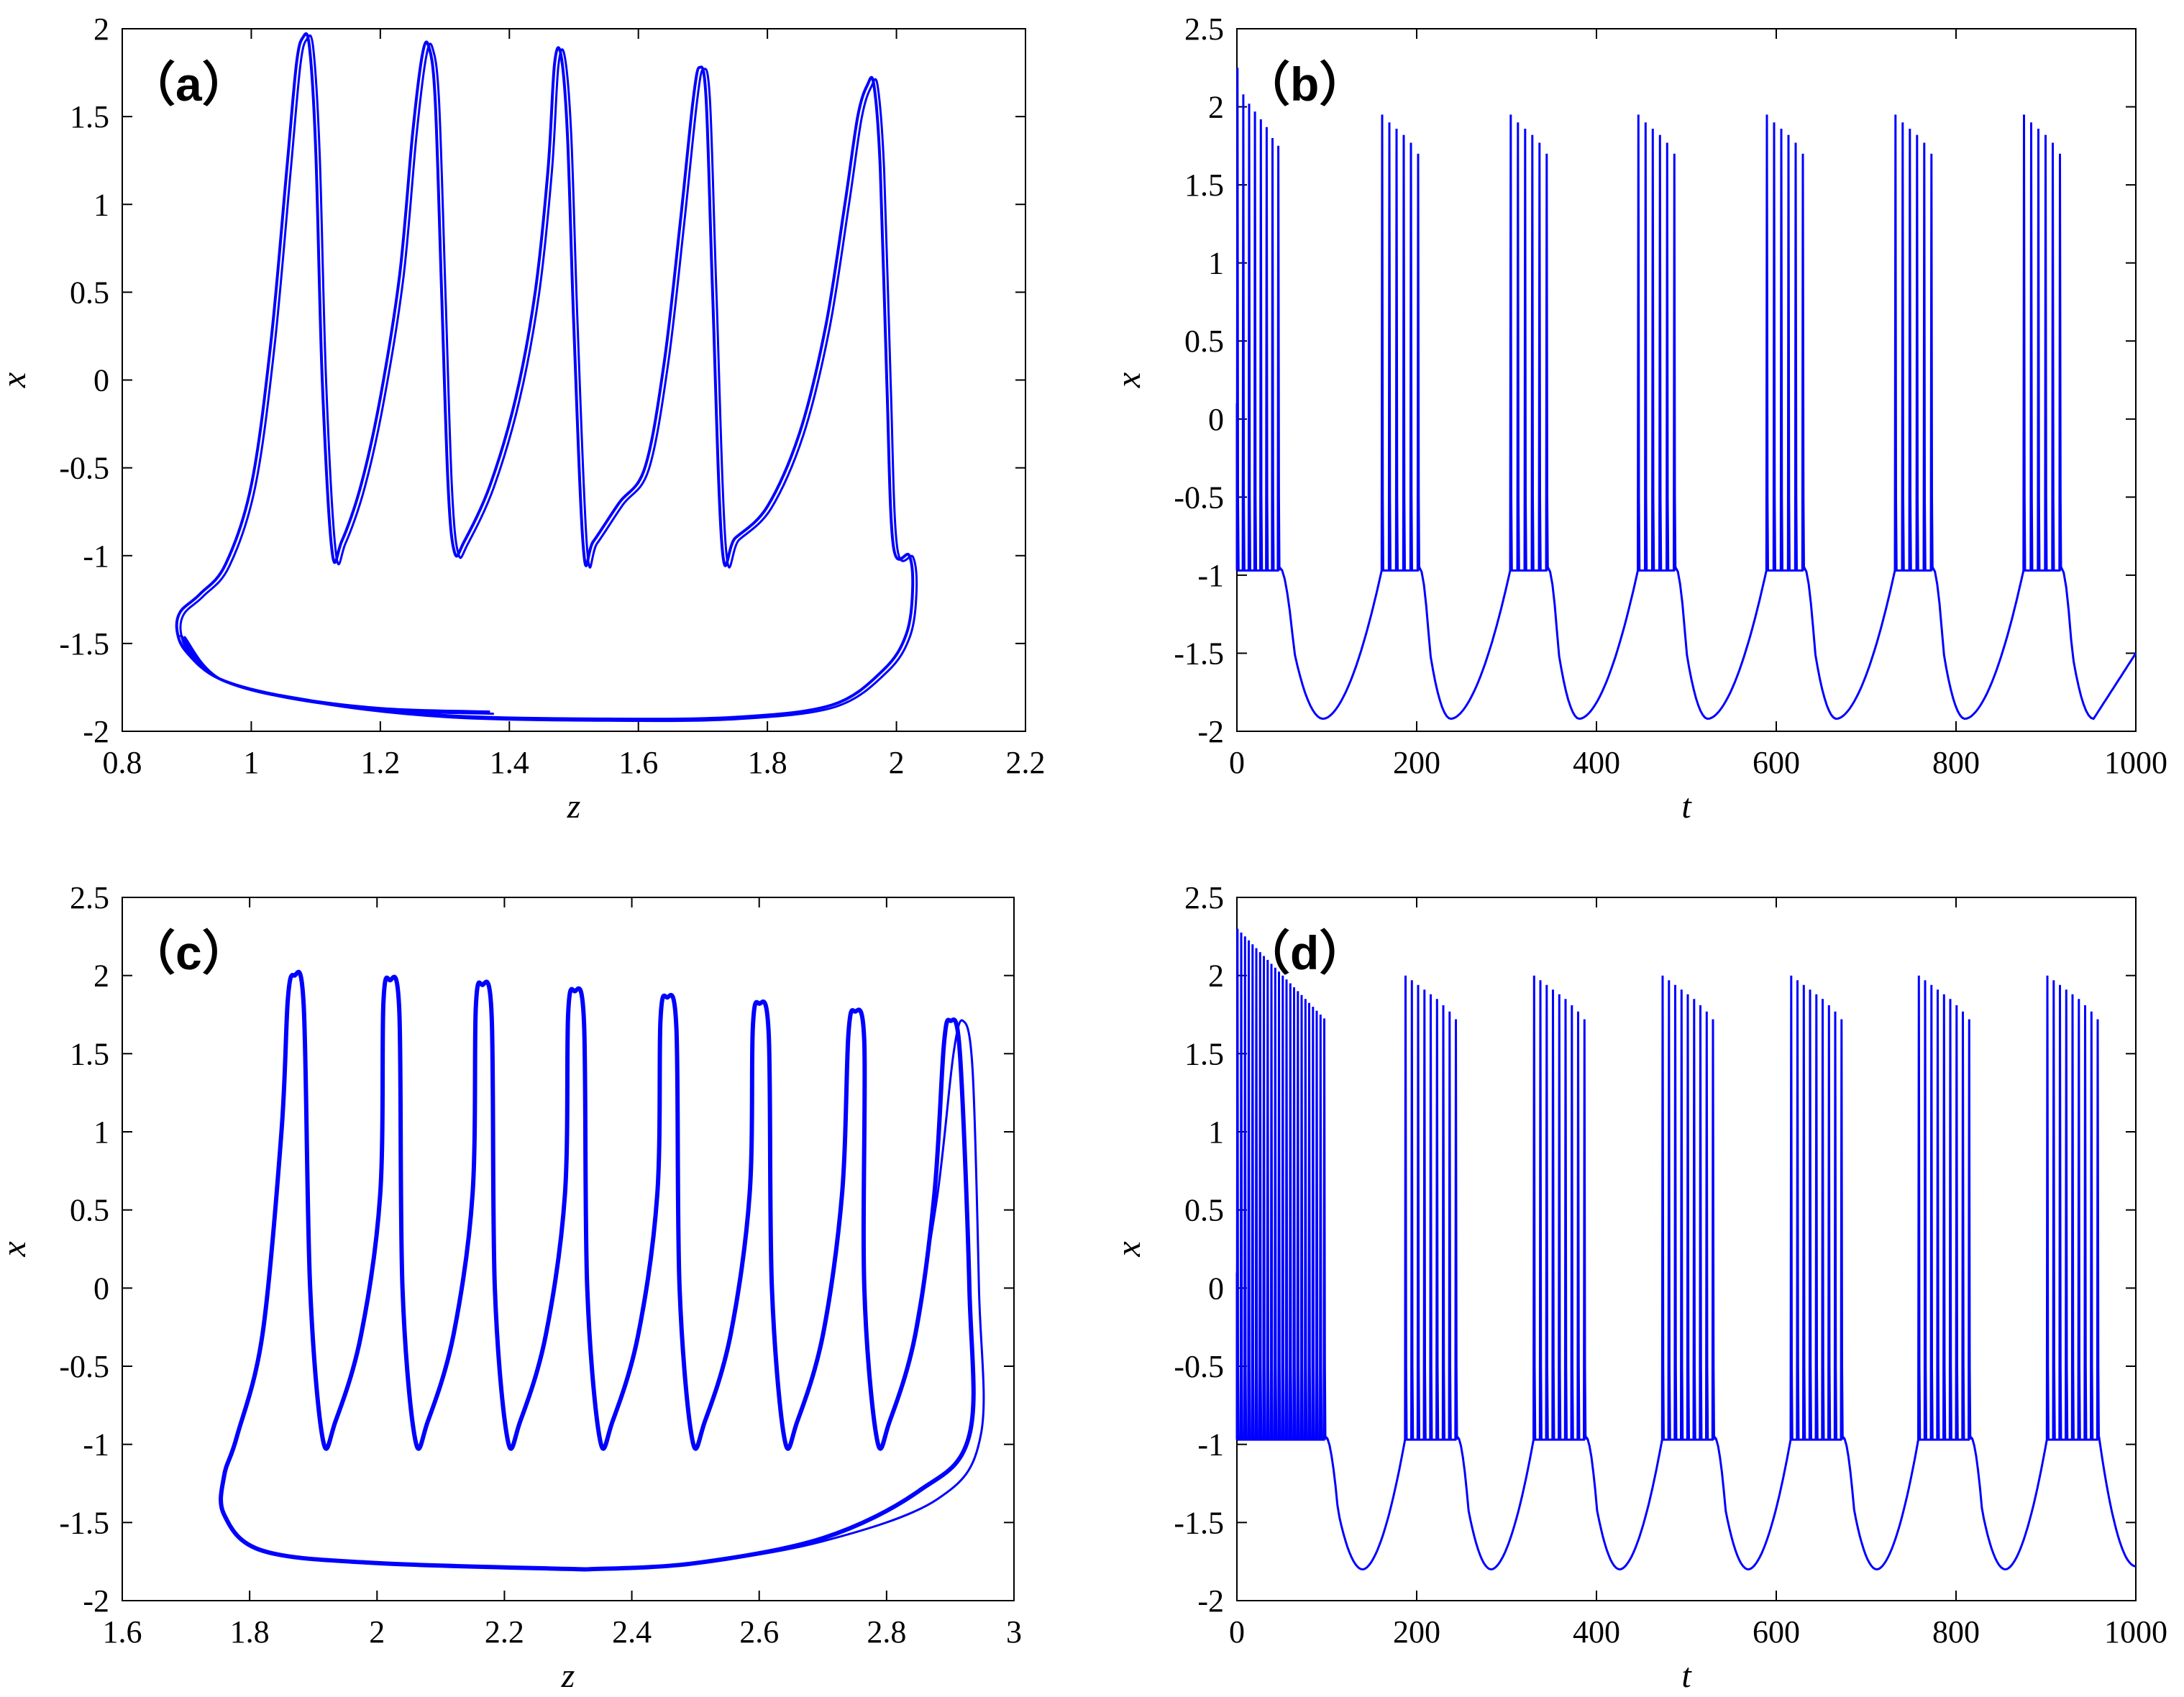 The image size is (2184, 1697). Describe the element at coordinates (759, 1632) in the screenshot. I see `x-tick-label: 2.6` at that location.